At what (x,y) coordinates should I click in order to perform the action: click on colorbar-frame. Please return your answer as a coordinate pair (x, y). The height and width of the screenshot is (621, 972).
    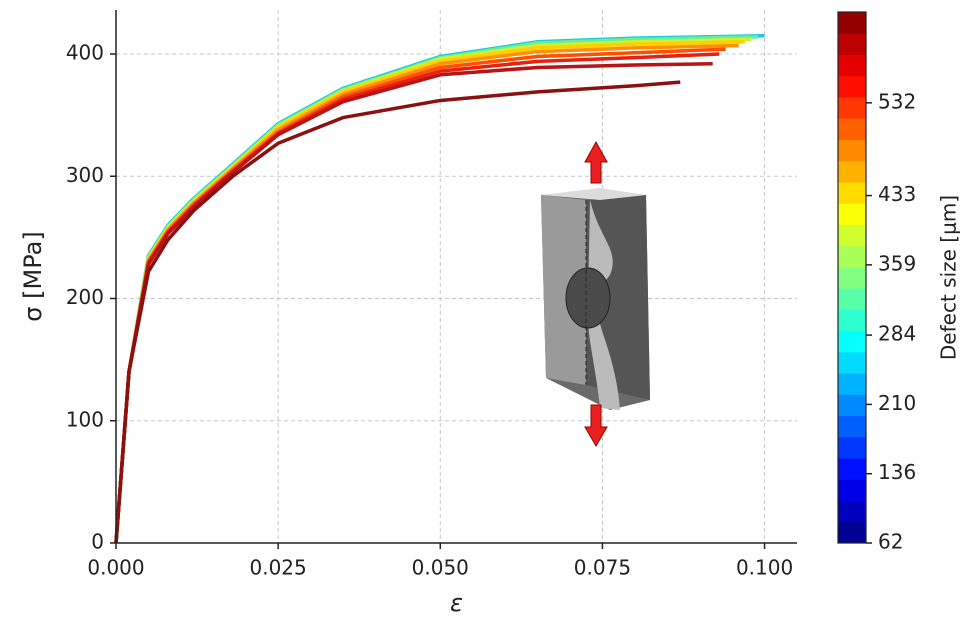
    Looking at the image, I should click on (852, 277).